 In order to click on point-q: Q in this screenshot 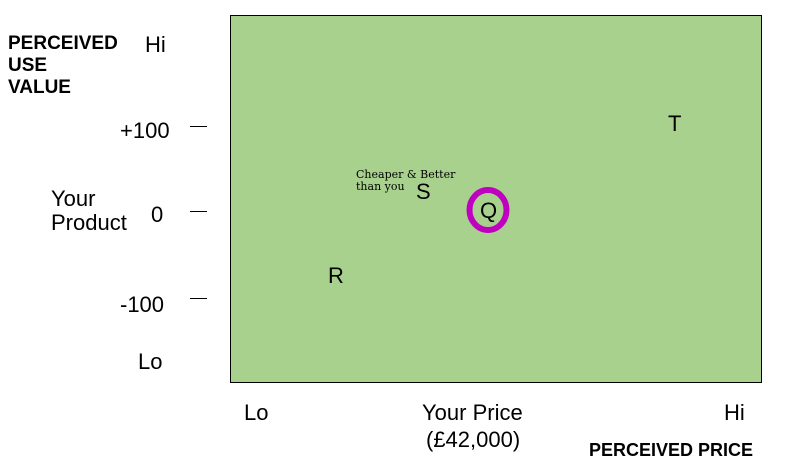, I will do `click(489, 210)`.